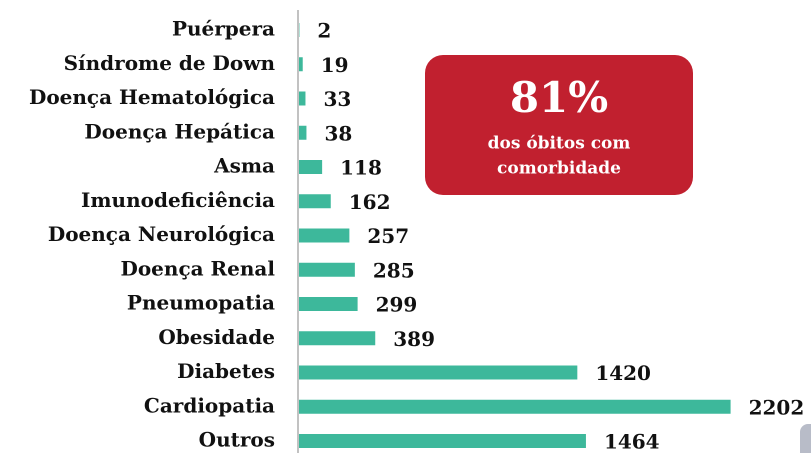  Describe the element at coordinates (226, 371) in the screenshot. I see `category-label: Diabetes` at that location.